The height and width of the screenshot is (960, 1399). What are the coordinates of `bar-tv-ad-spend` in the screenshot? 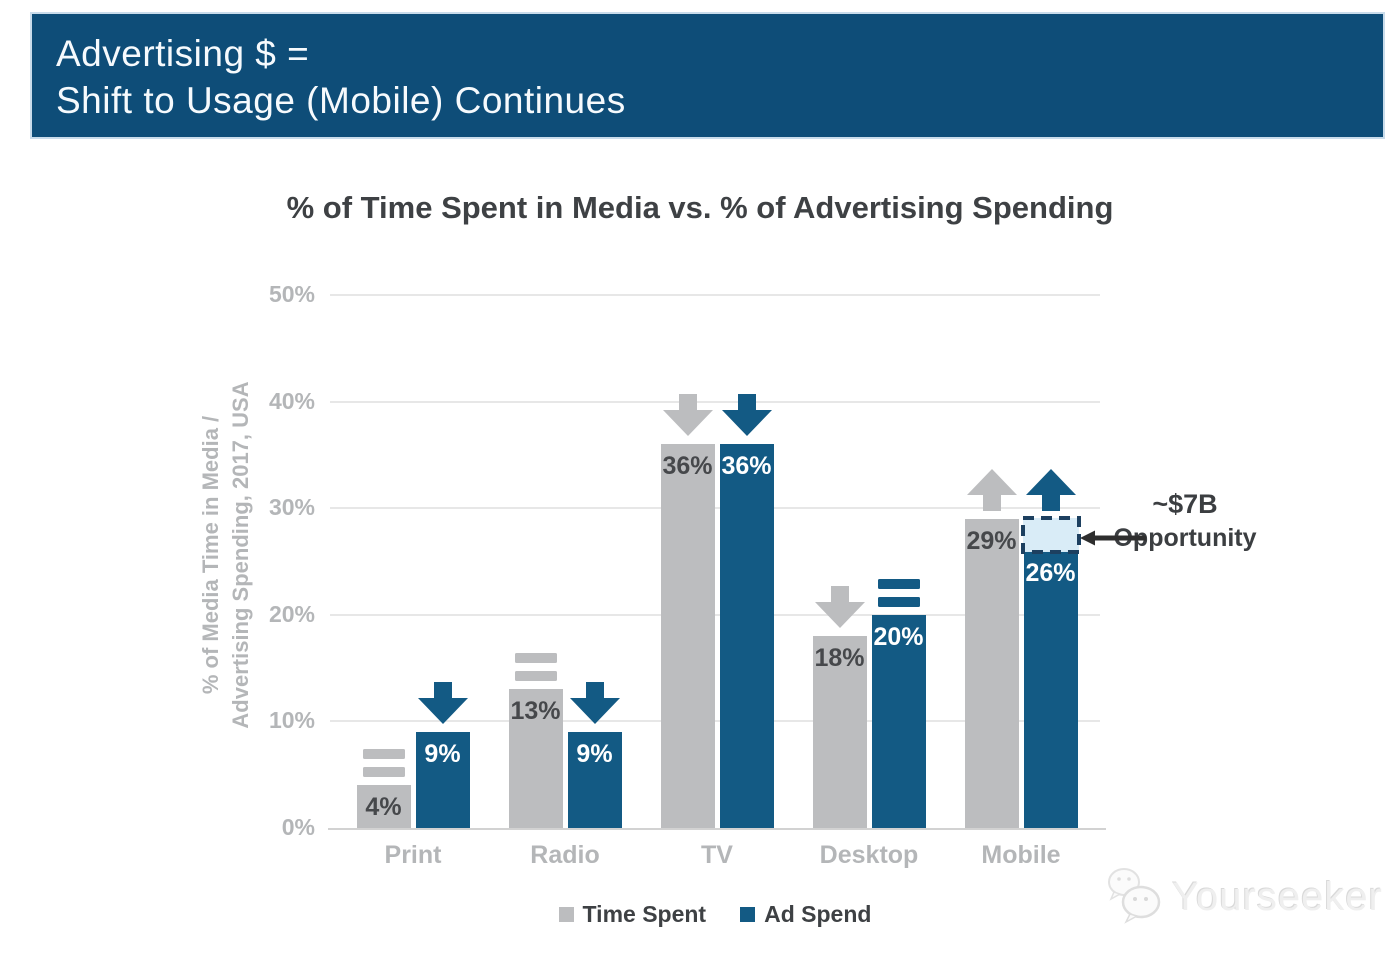 It's located at (746, 636).